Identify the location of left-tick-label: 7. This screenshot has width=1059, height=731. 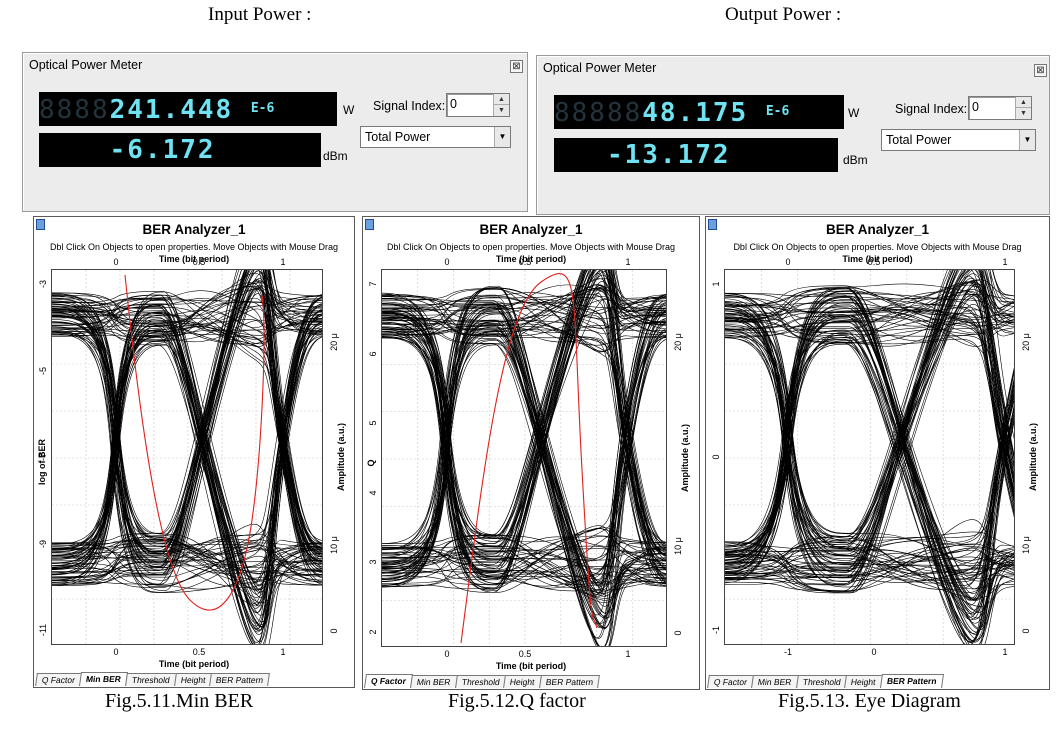
(373, 284).